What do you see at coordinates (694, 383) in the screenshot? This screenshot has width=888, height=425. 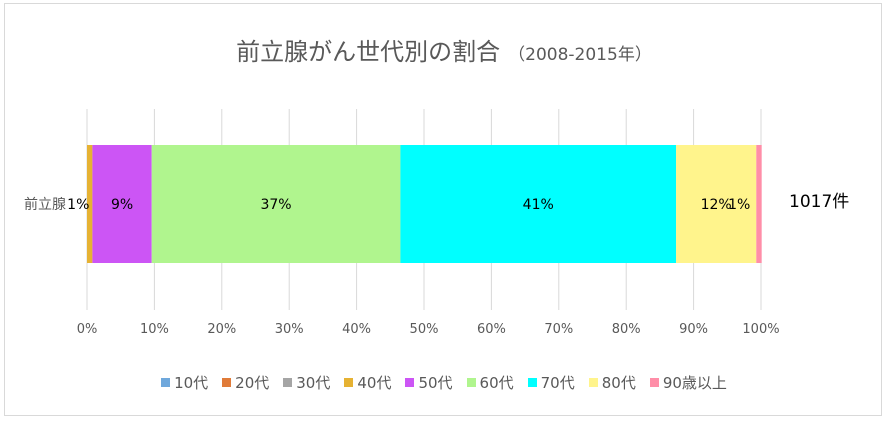 I see `legend-label: 90歳以上` at bounding box center [694, 383].